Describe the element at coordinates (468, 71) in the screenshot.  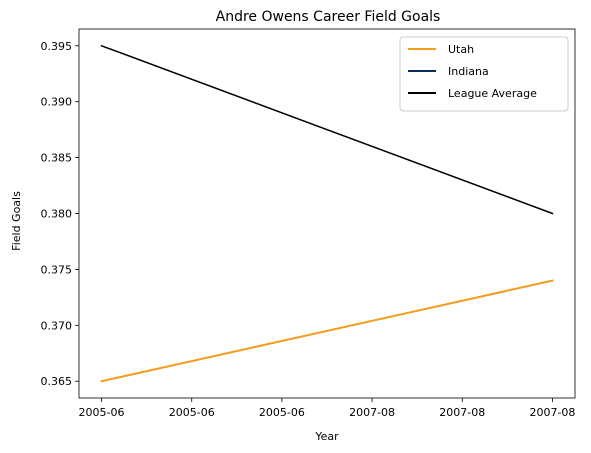
I see `legend-label-1: Indiana` at that location.